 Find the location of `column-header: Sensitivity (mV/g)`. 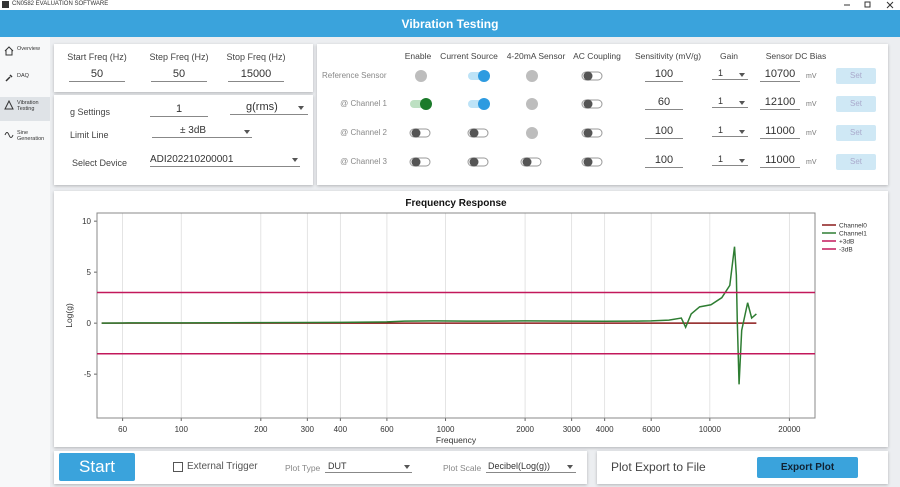

column-header: Sensitivity (mV/g) is located at coordinates (668, 56).